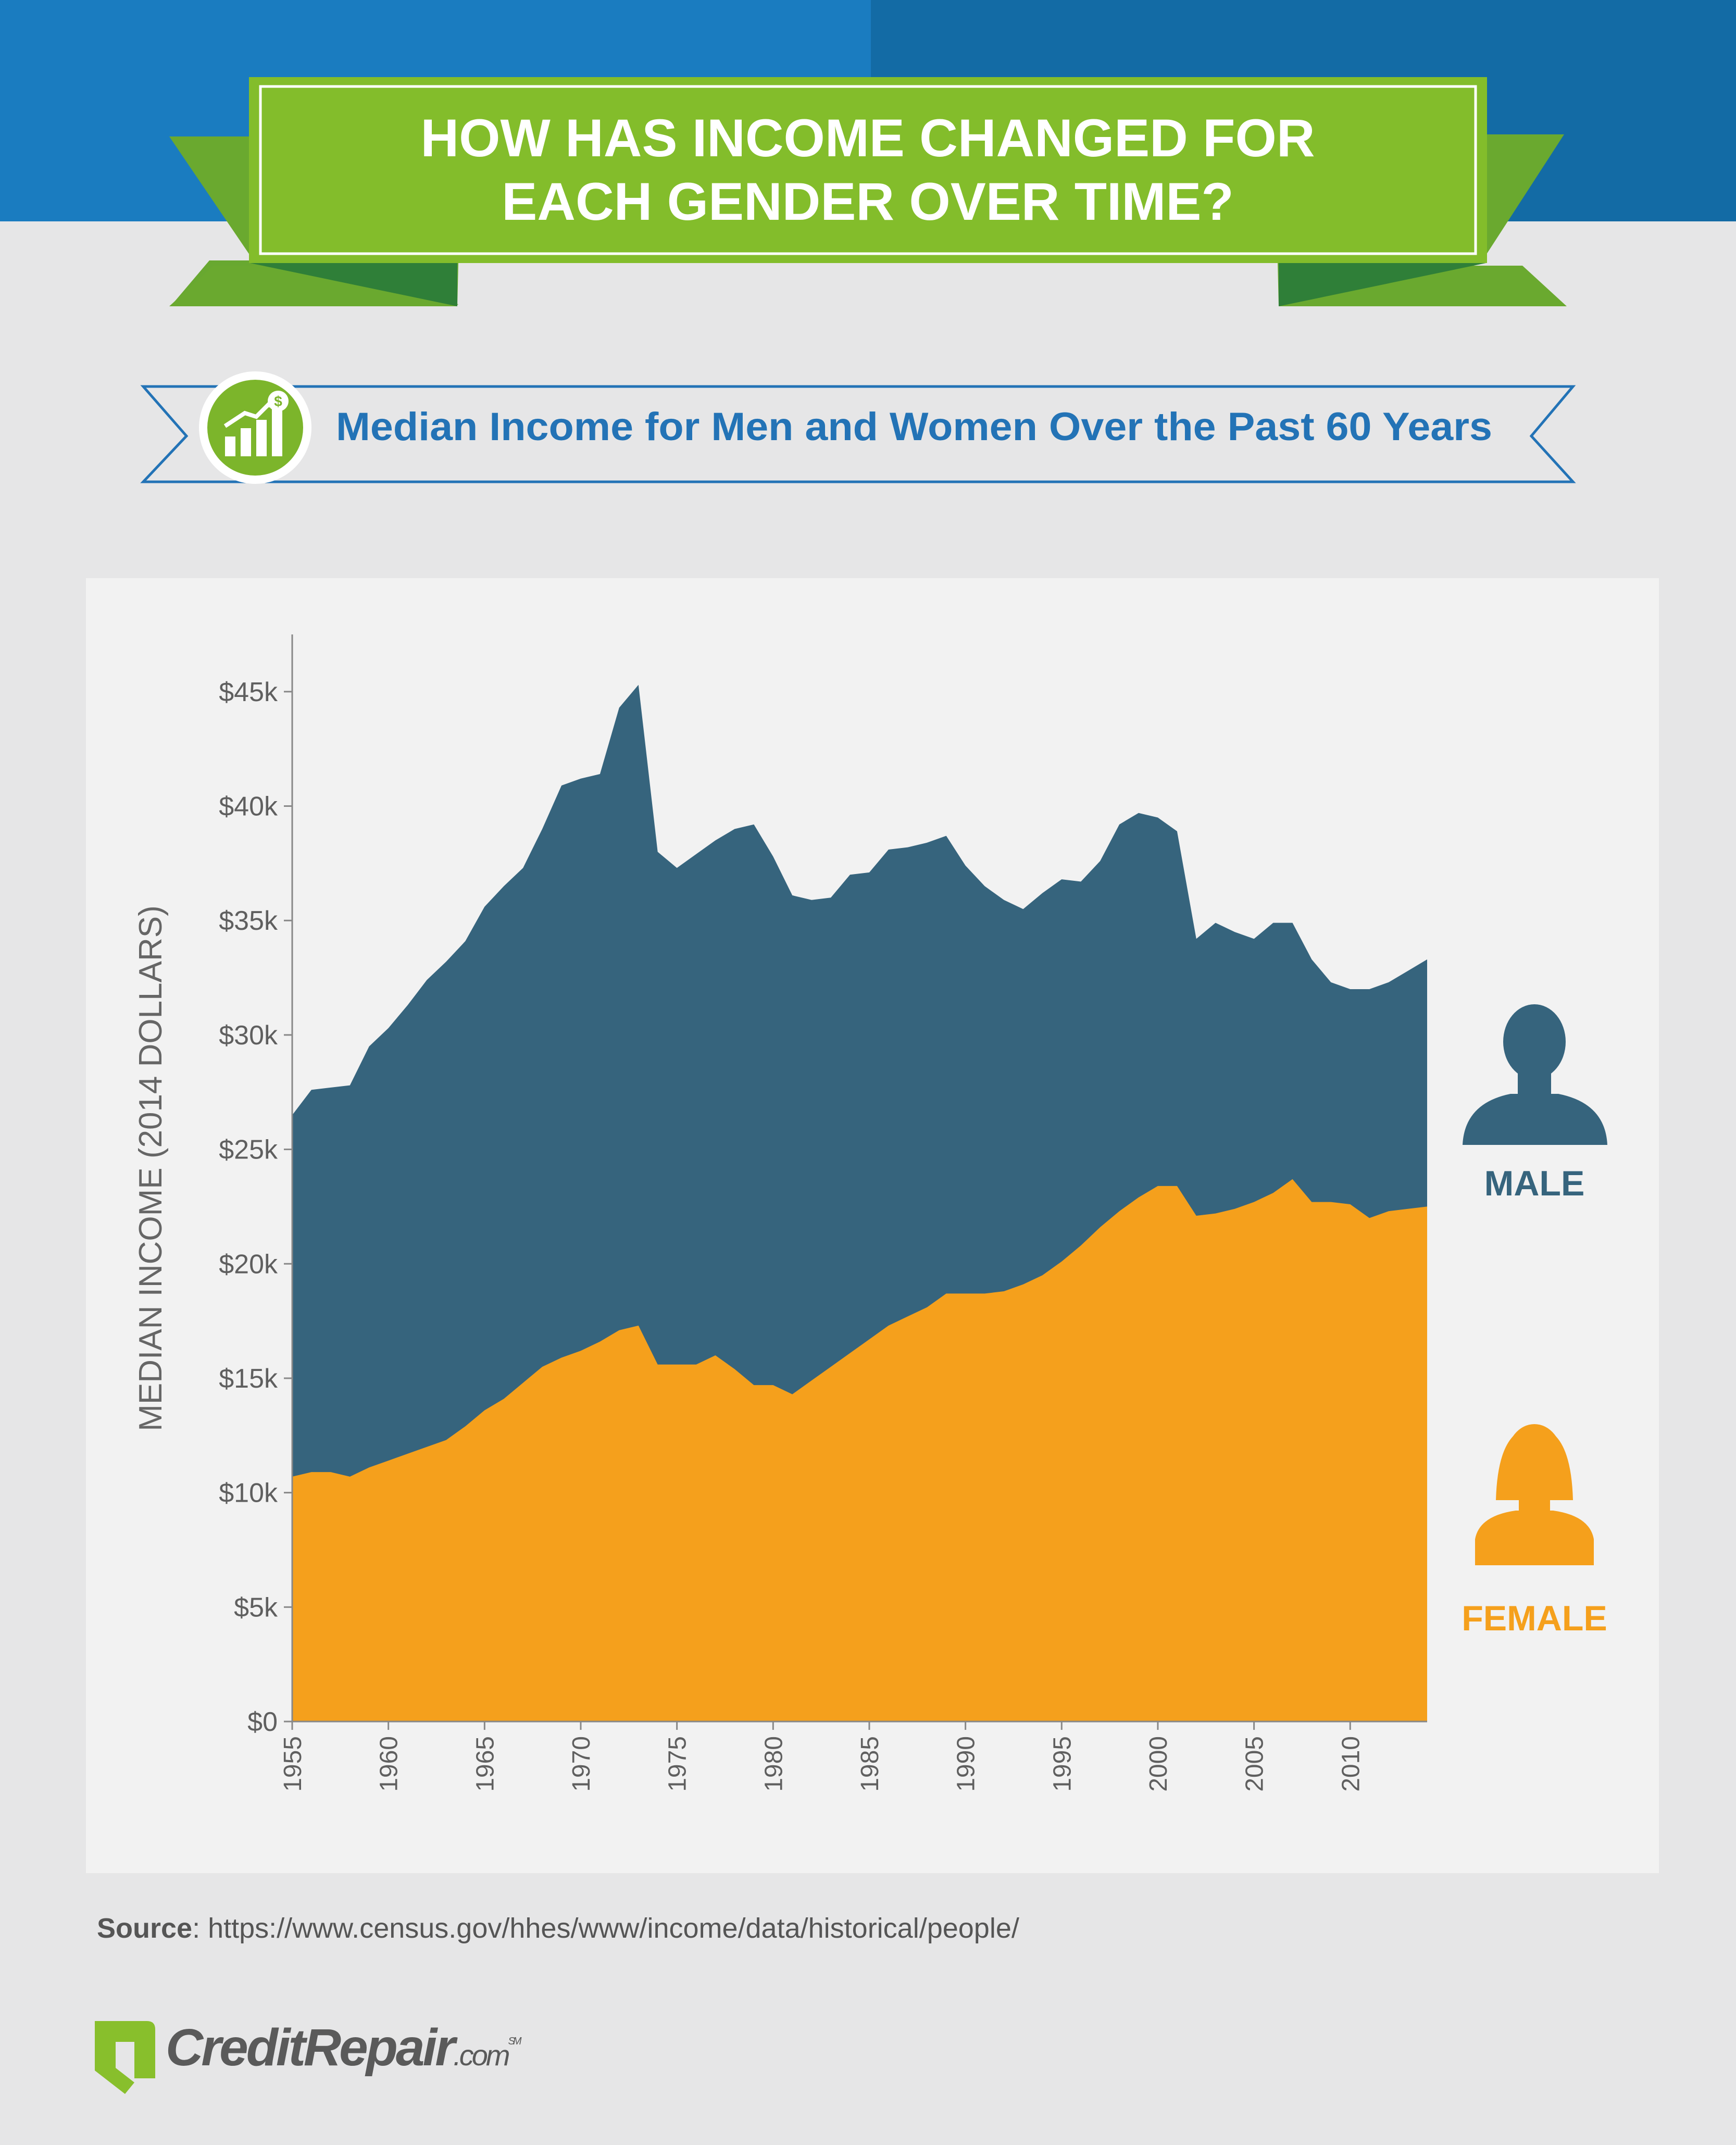 This screenshot has width=1736, height=2145. What do you see at coordinates (1534, 1494) in the screenshot?
I see `female-silhouette-icon` at bounding box center [1534, 1494].